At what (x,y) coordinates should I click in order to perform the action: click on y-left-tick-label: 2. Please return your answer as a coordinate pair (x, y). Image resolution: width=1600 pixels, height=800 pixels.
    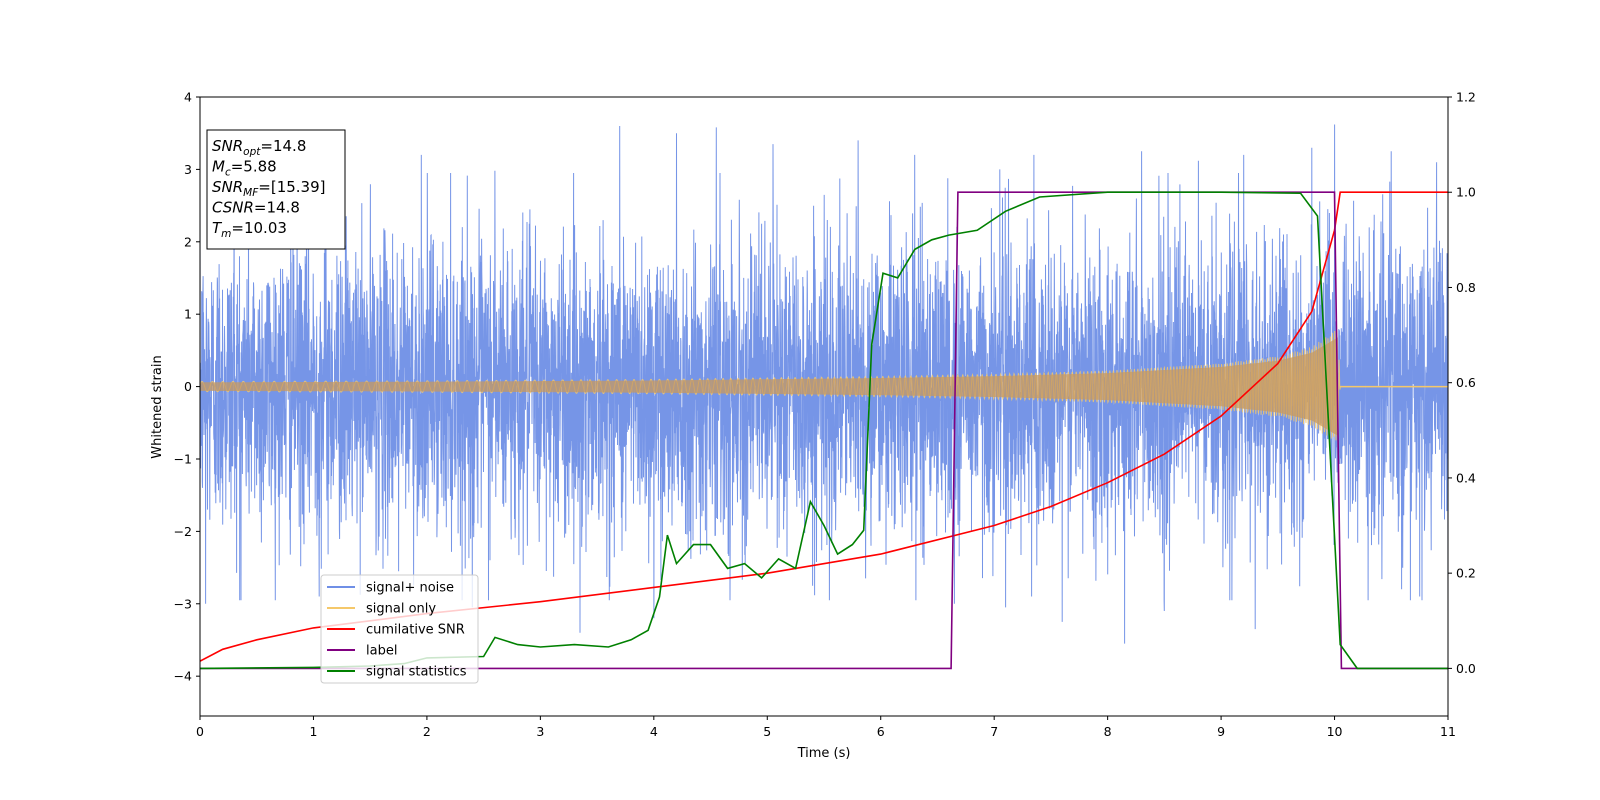
    Looking at the image, I should click on (188, 241).